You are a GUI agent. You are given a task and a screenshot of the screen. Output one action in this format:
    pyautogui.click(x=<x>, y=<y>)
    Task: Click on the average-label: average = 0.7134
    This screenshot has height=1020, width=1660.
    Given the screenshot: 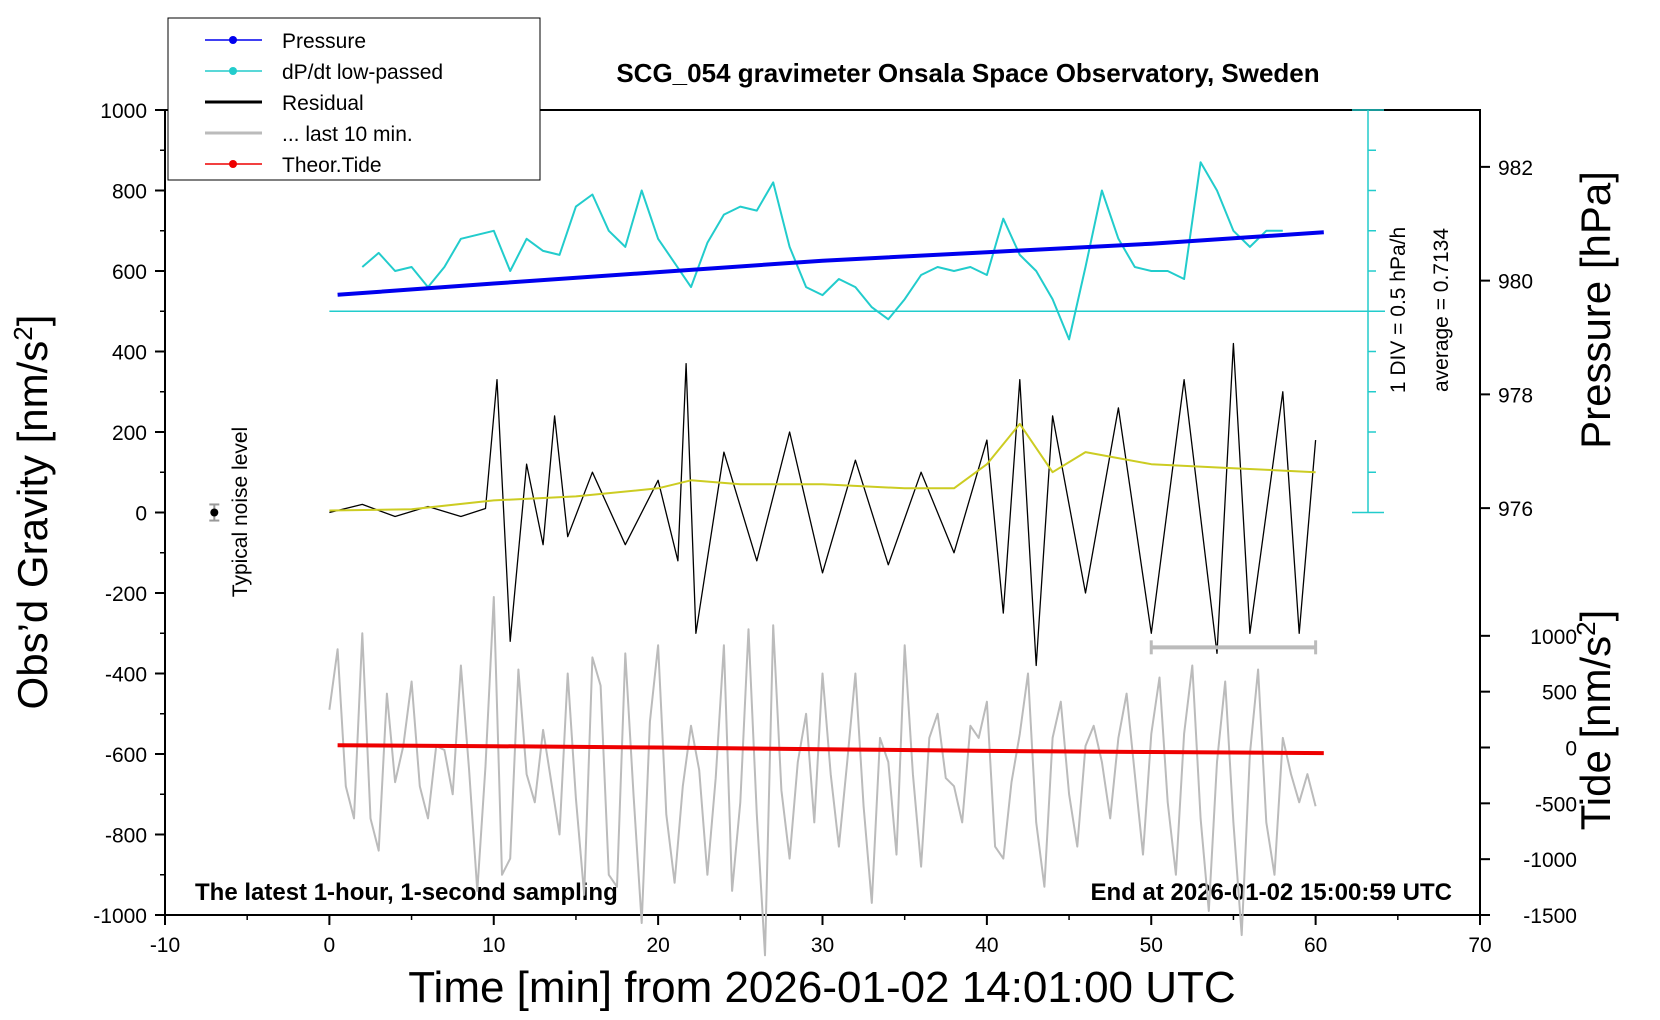 What is the action you would take?
    pyautogui.click(x=1441, y=310)
    